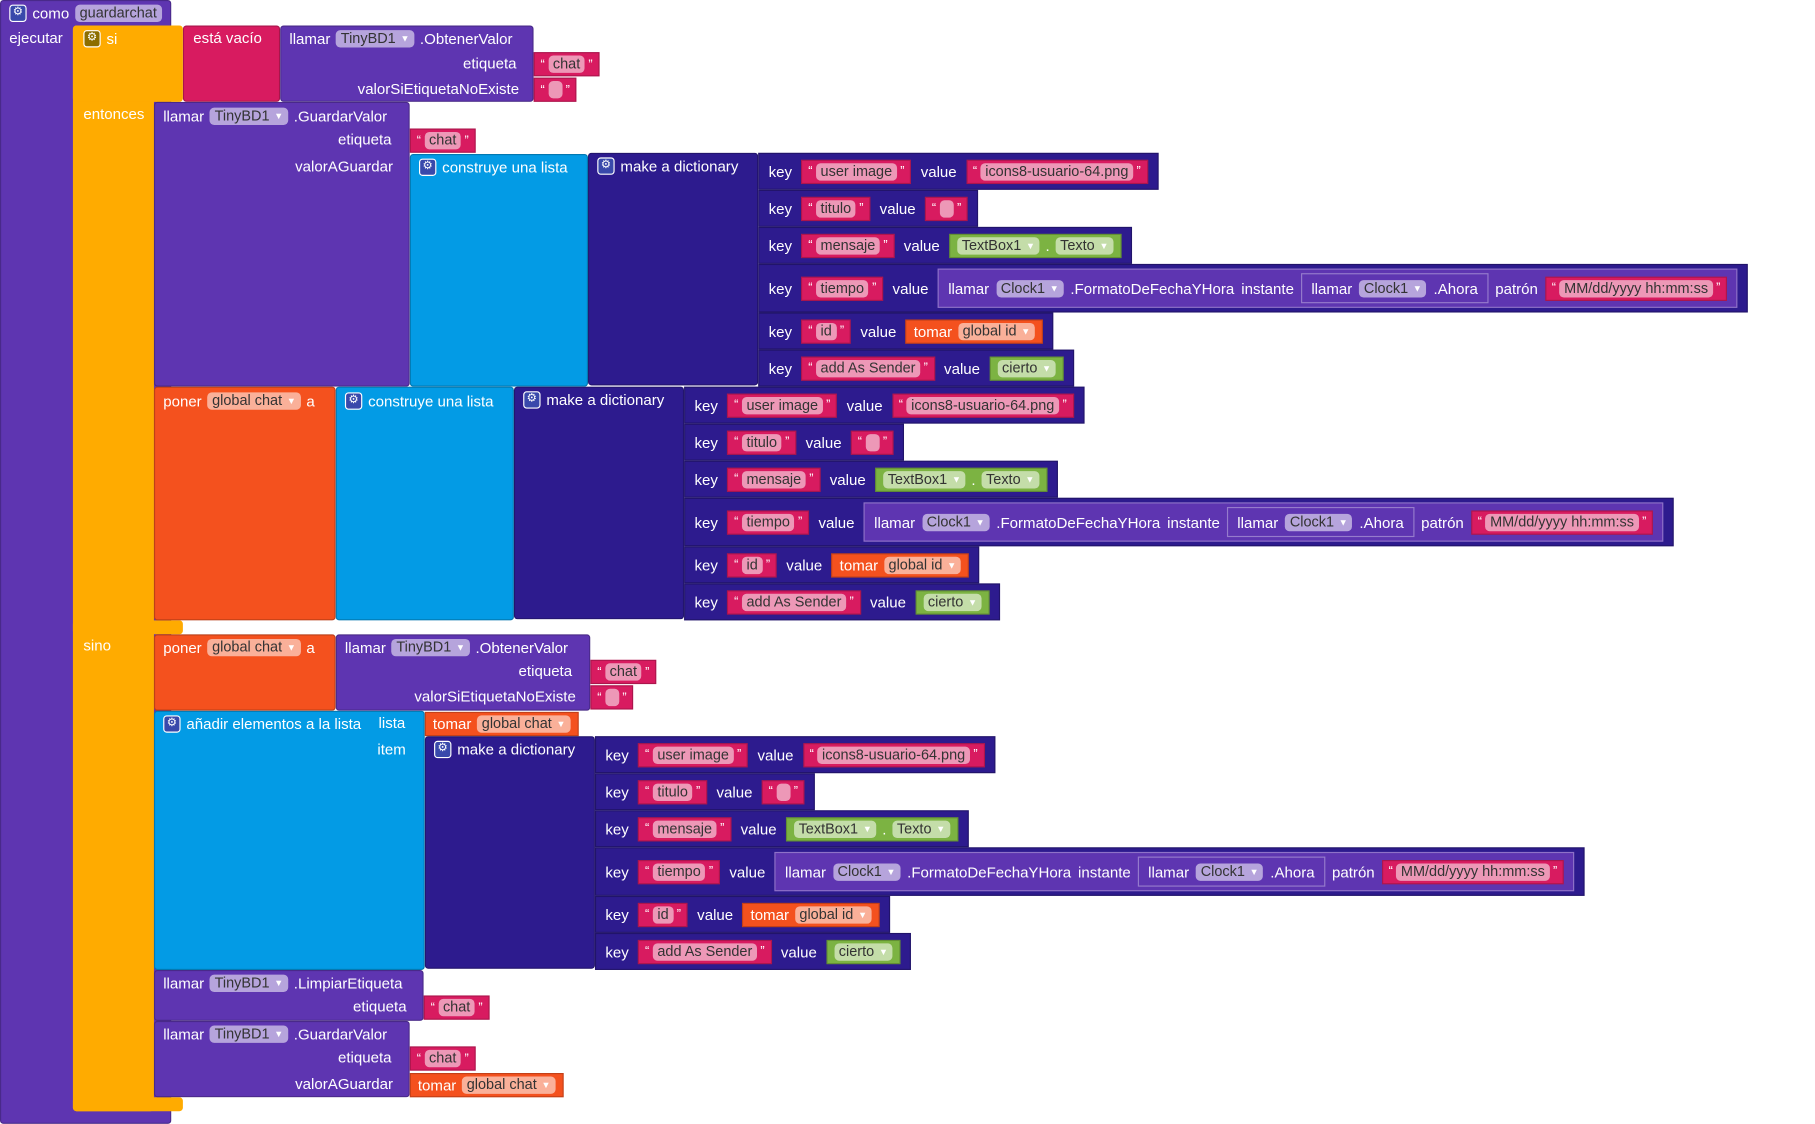  I want to click on procedure-name-field: guardarchat, so click(118, 13).